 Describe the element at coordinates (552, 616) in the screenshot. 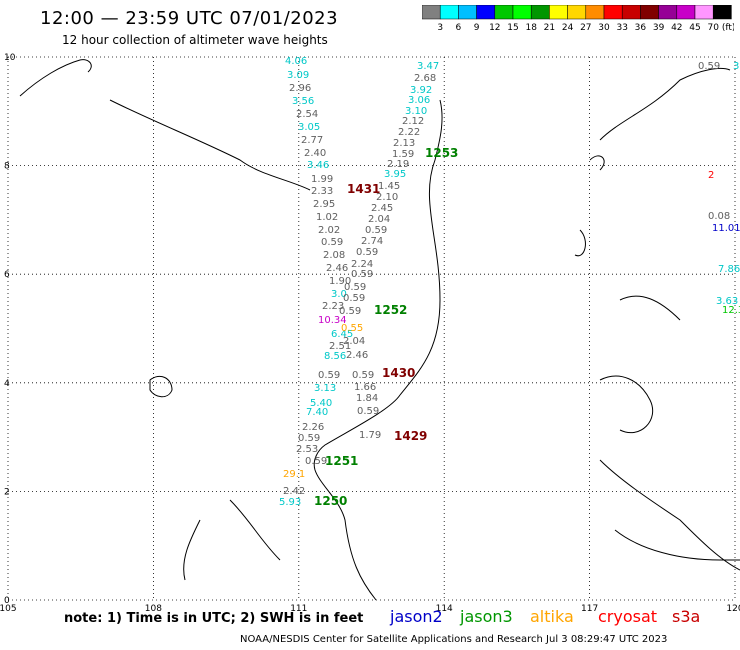

I see `satellite-altika: altika` at that location.